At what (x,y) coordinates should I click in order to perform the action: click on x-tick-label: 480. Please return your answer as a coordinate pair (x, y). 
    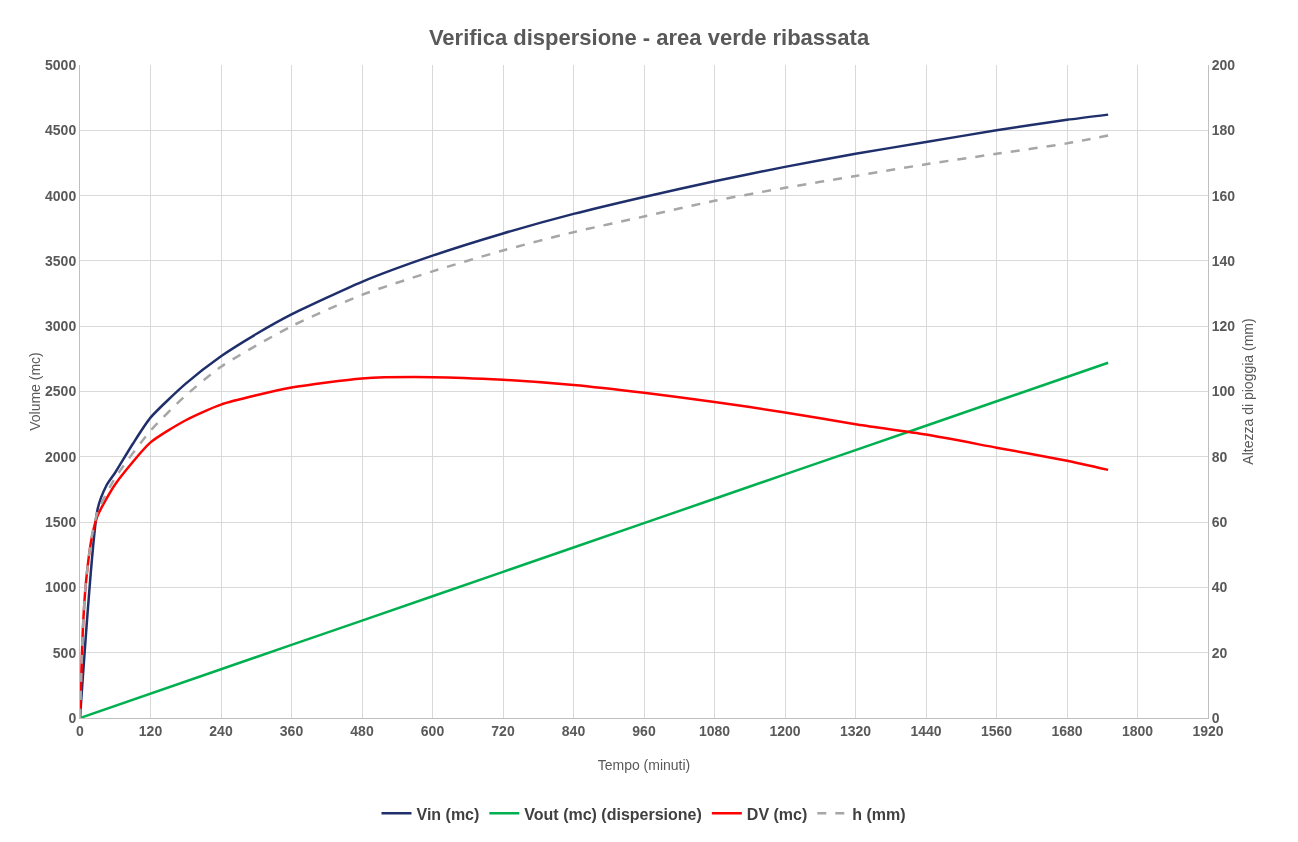
    Looking at the image, I should click on (362, 730).